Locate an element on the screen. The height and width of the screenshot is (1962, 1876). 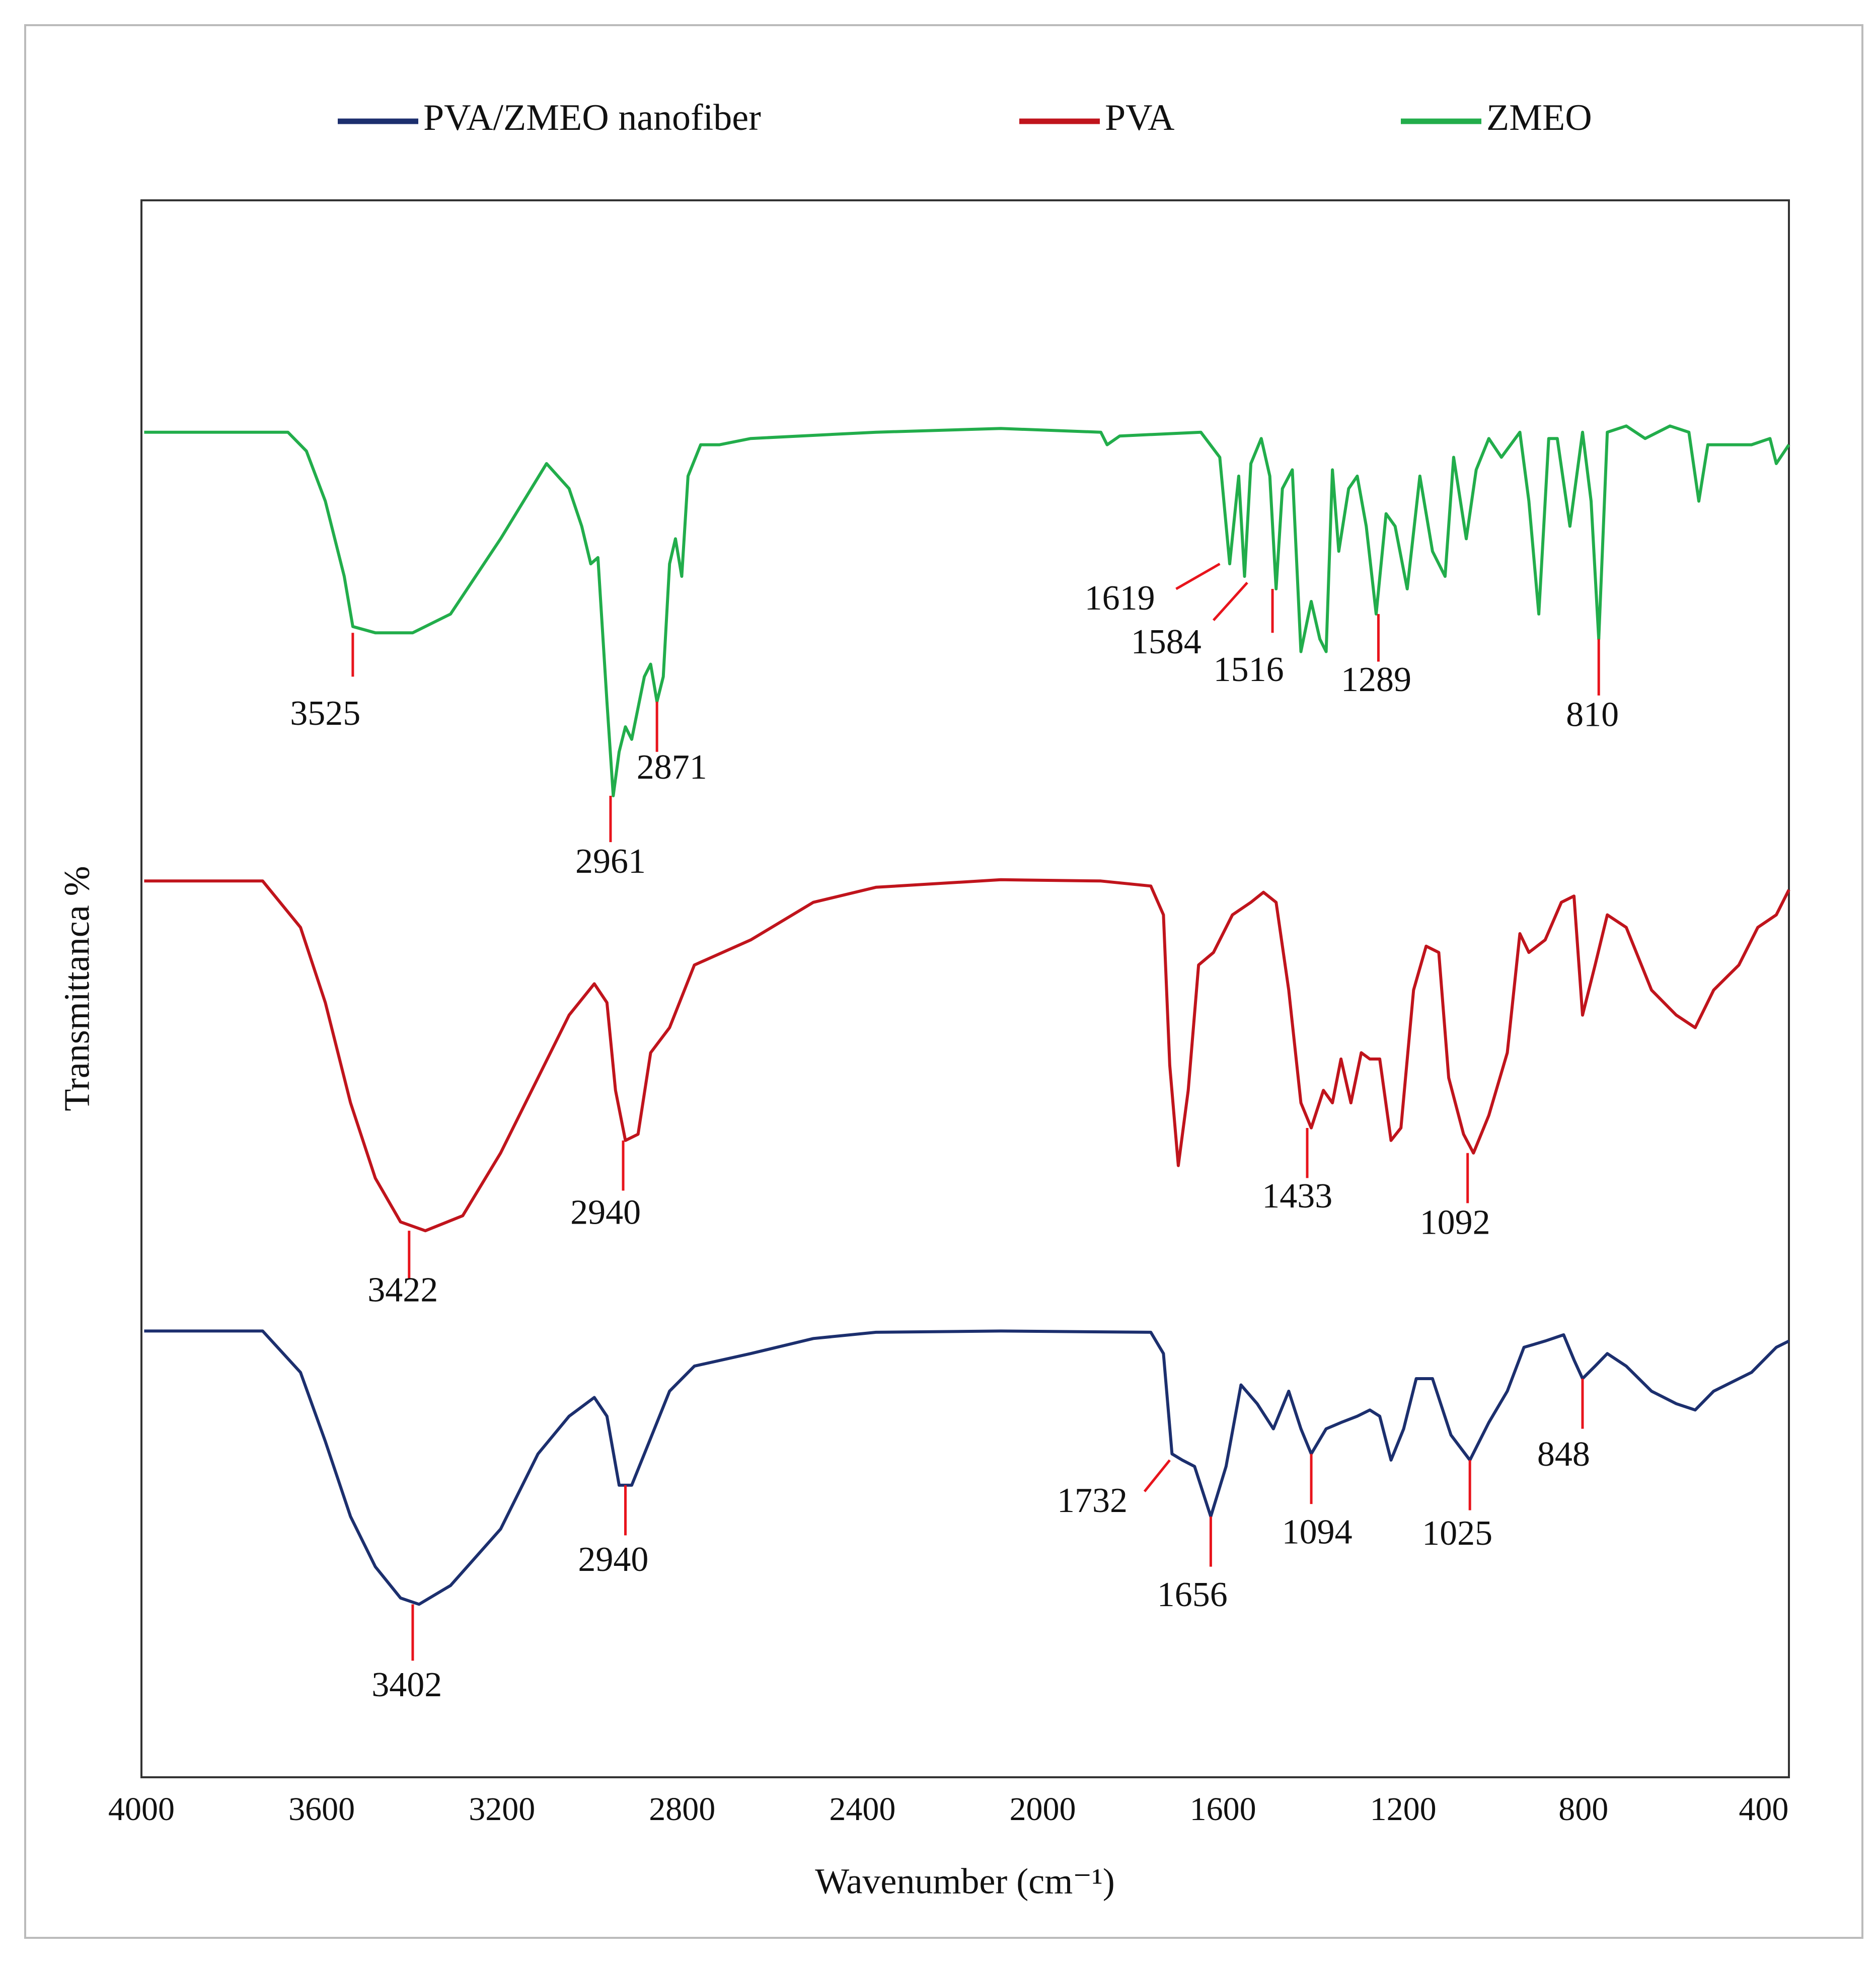
annotation-label: 1289 is located at coordinates (1376, 679).